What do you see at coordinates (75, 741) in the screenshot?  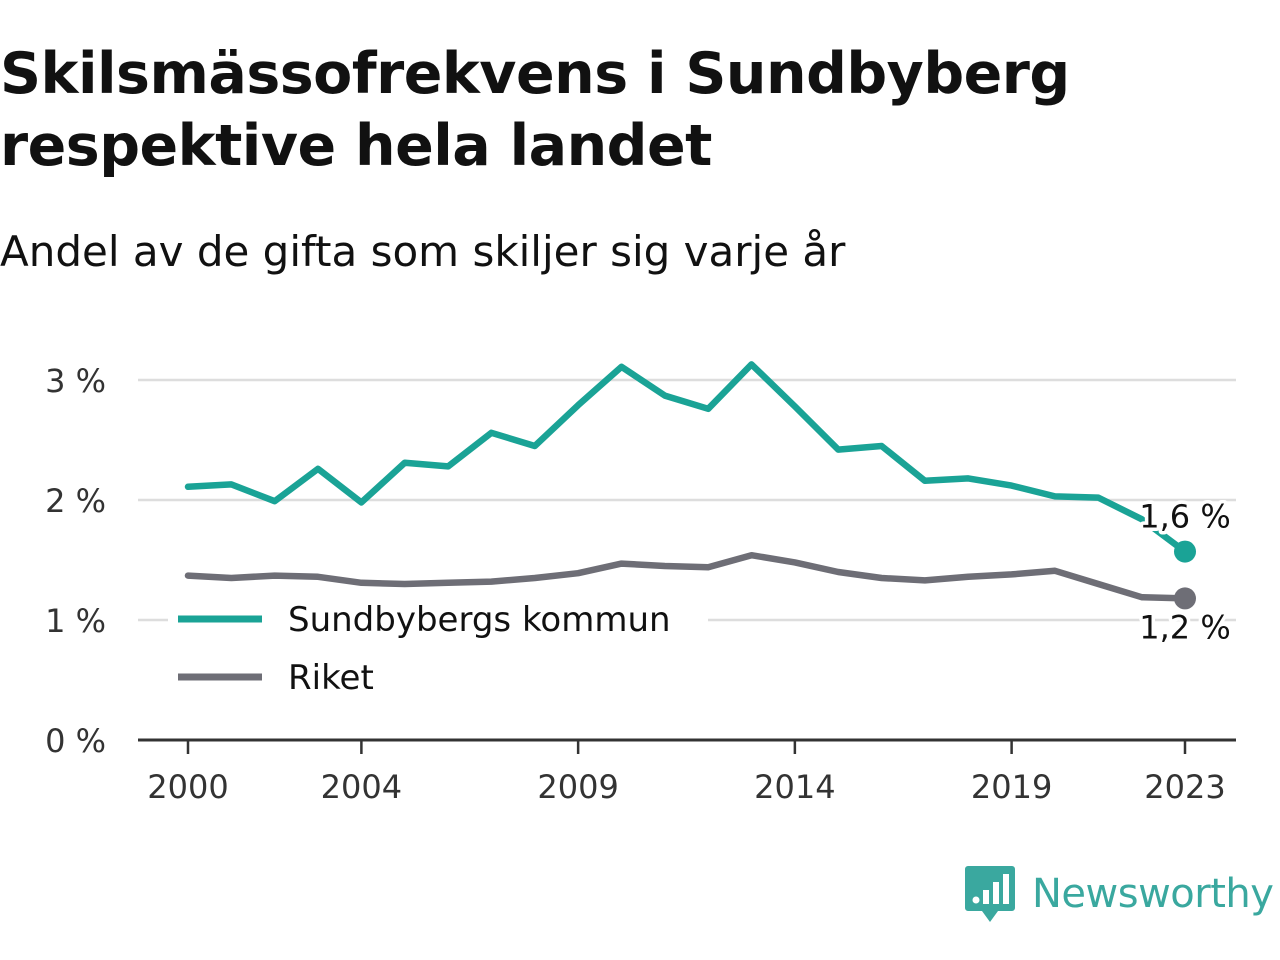 I see `y-tick-label: 0 %` at bounding box center [75, 741].